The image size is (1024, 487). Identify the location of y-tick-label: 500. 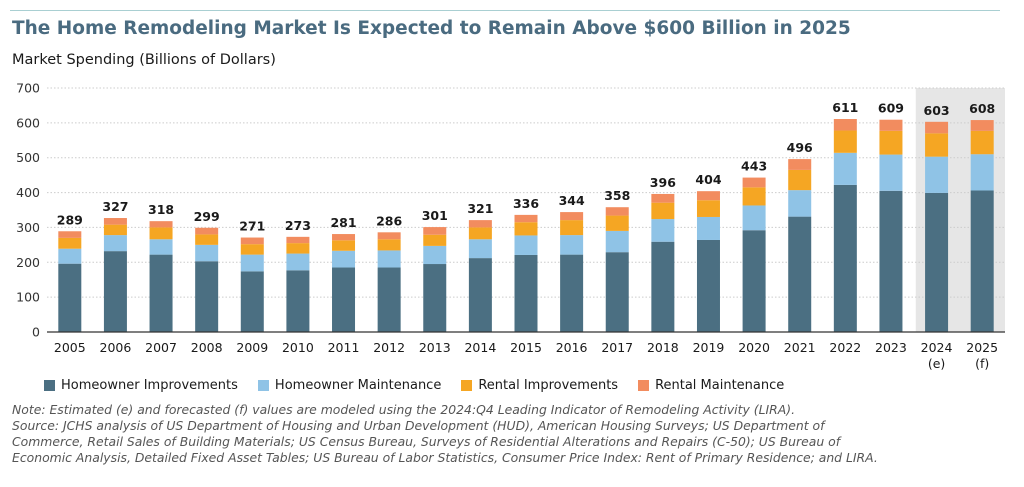
(28, 157).